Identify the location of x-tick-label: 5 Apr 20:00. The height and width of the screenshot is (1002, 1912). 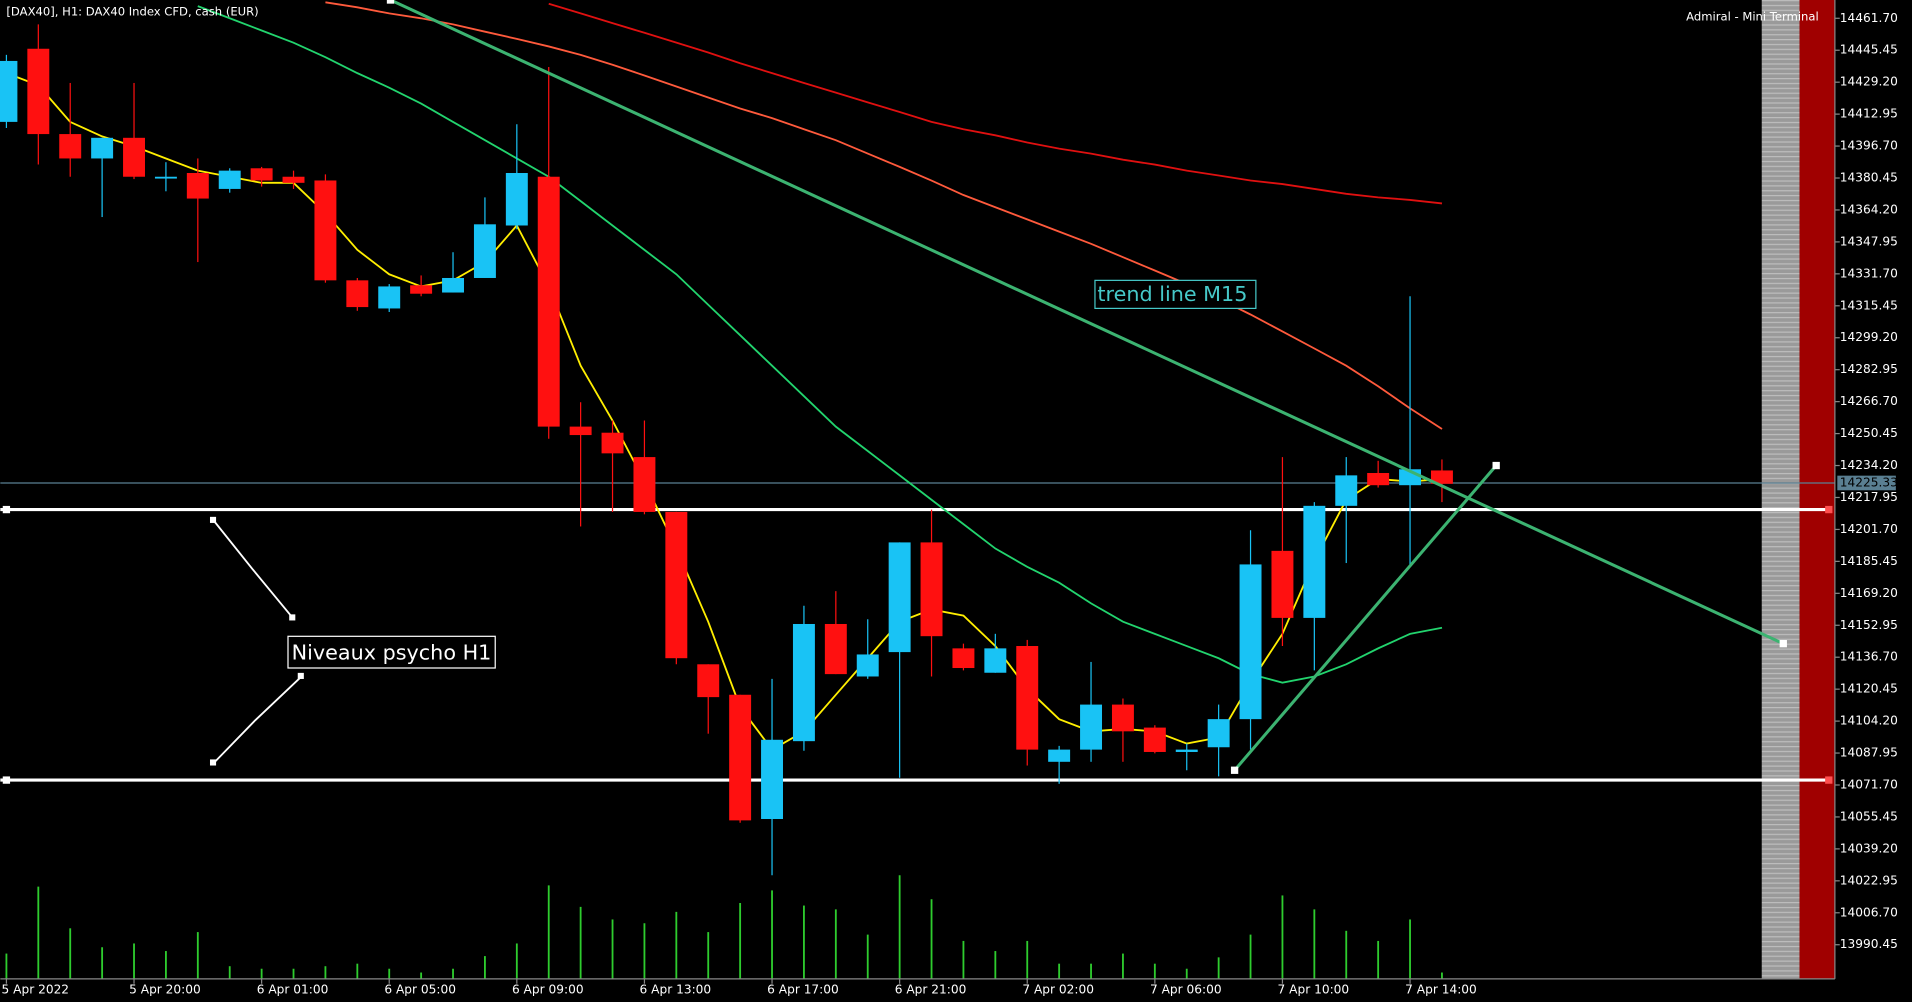
(165, 989).